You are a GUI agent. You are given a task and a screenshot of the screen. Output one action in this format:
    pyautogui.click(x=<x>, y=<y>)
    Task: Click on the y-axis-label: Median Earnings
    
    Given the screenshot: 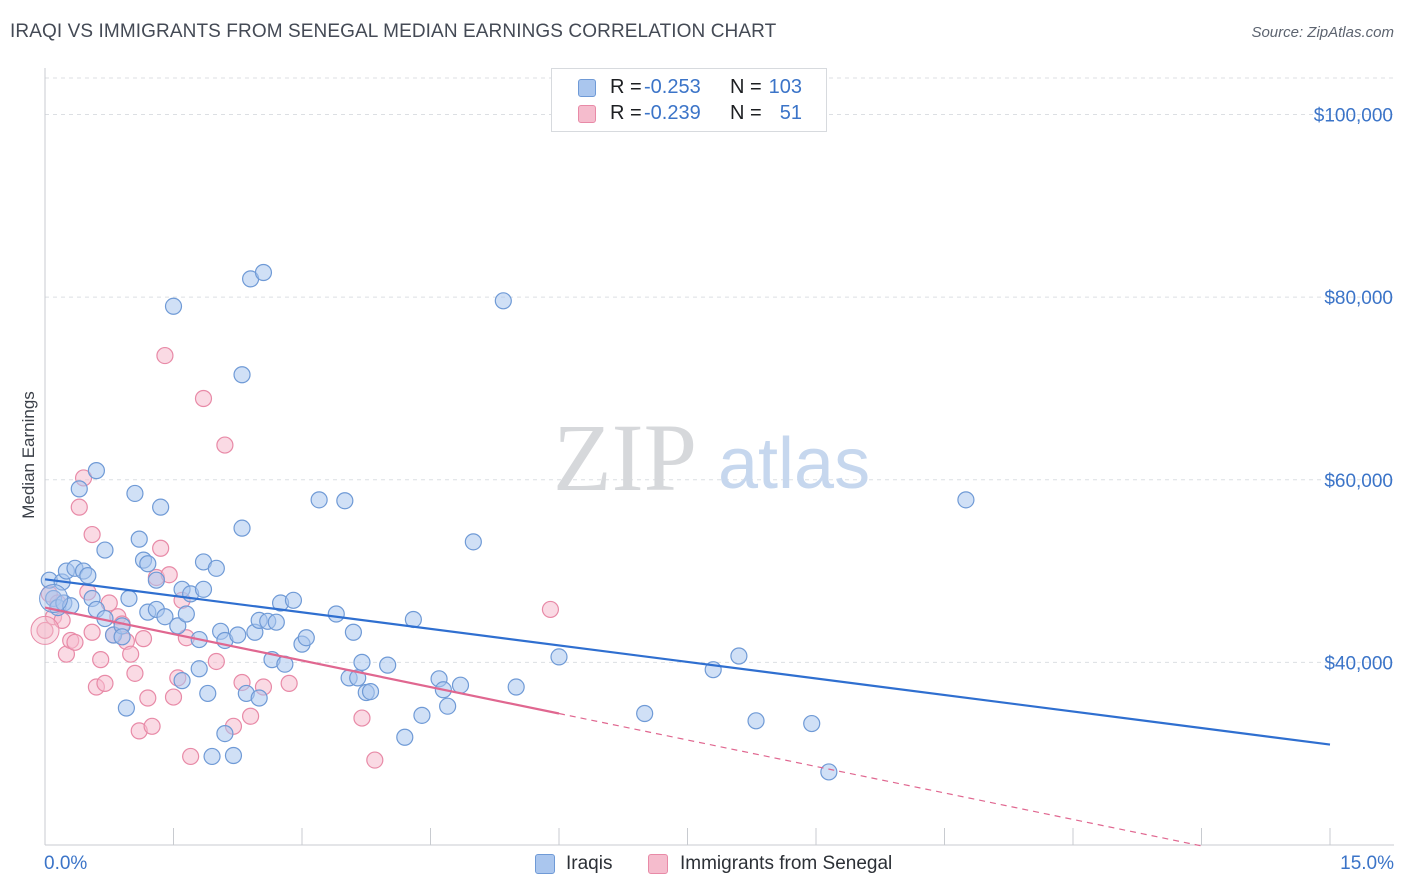 What is the action you would take?
    pyautogui.click(x=28, y=455)
    